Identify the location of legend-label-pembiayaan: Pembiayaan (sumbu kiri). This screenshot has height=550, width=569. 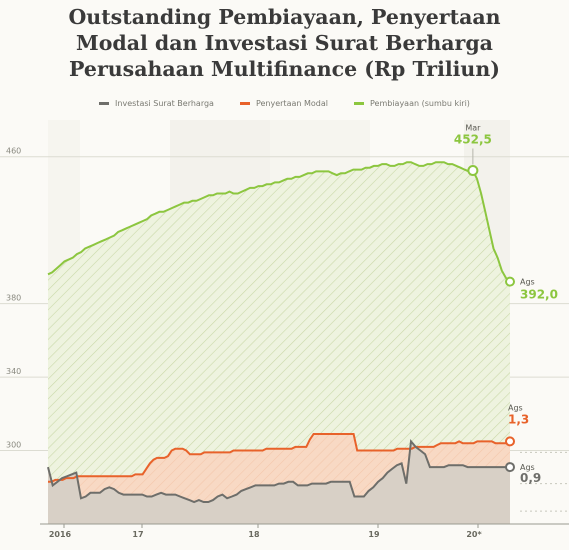
(419, 103).